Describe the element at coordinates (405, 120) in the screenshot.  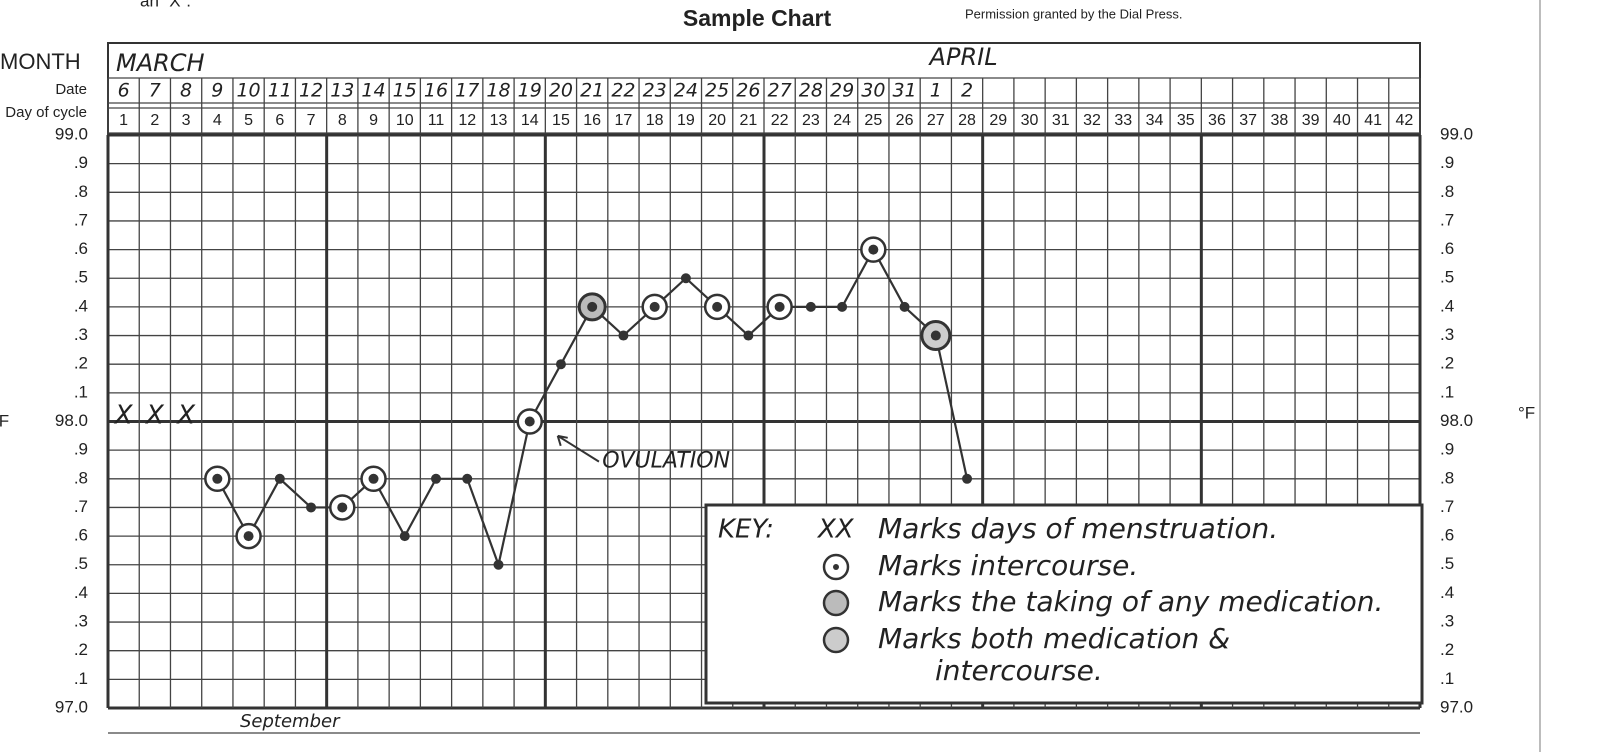
I see `x-tick-label: 10` at that location.